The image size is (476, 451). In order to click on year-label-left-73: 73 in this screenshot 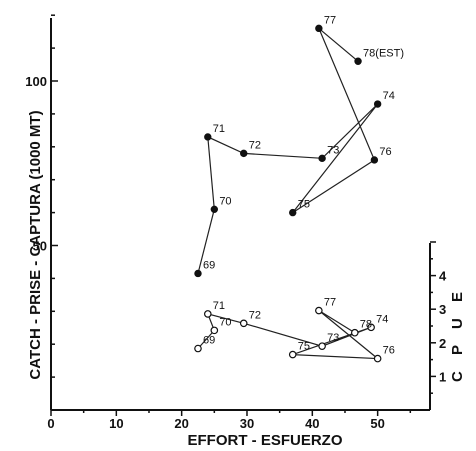, I will do `click(333, 150)`.